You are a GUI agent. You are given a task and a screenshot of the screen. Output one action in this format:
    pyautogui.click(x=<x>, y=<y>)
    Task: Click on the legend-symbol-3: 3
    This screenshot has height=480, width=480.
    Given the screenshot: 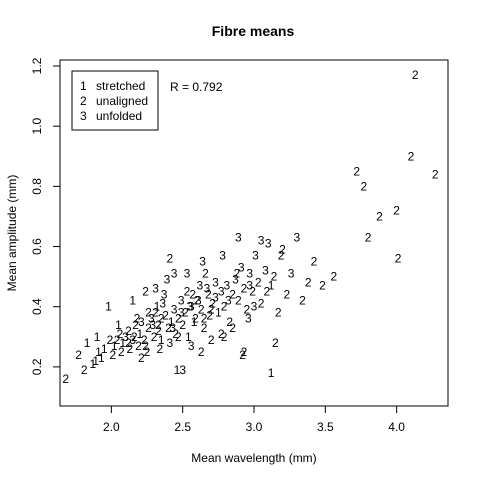 What is the action you would take?
    pyautogui.click(x=83, y=116)
    